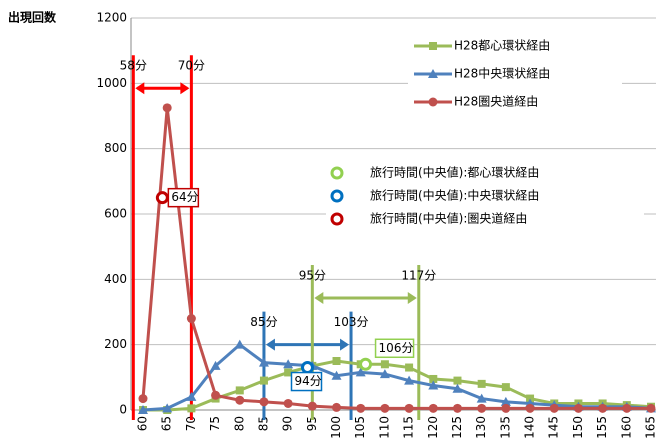  I want to click on y-axis-label: 出現回数, so click(32, 17).